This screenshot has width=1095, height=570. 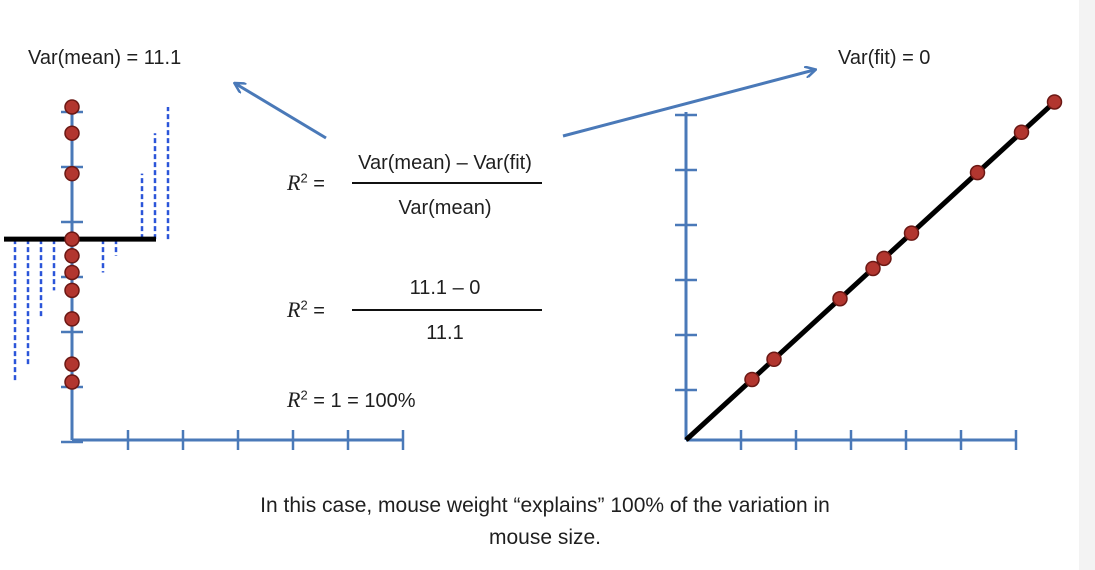 I want to click on caption-line-2: mouse size., so click(x=545, y=537).